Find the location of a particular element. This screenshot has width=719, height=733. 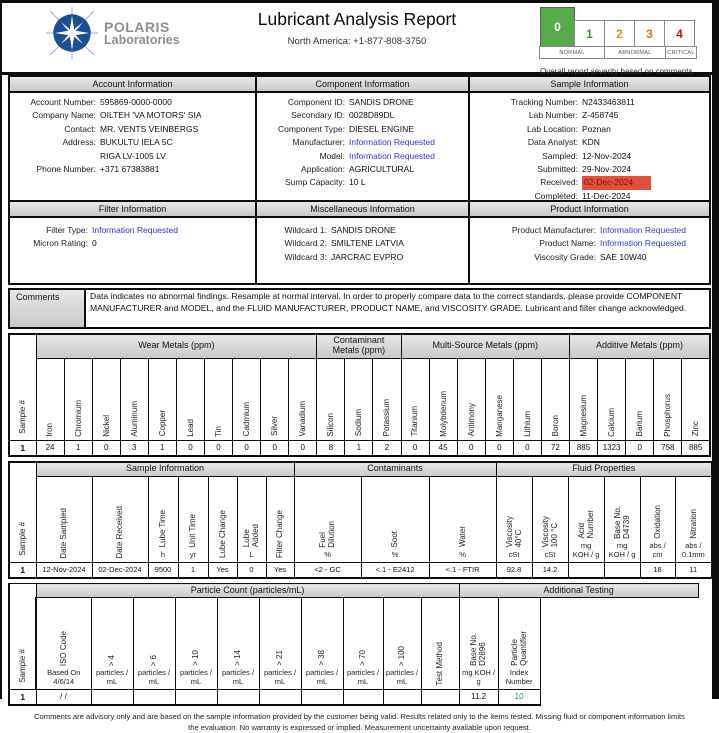

column-header-text: > 6 is located at coordinates (153, 660).